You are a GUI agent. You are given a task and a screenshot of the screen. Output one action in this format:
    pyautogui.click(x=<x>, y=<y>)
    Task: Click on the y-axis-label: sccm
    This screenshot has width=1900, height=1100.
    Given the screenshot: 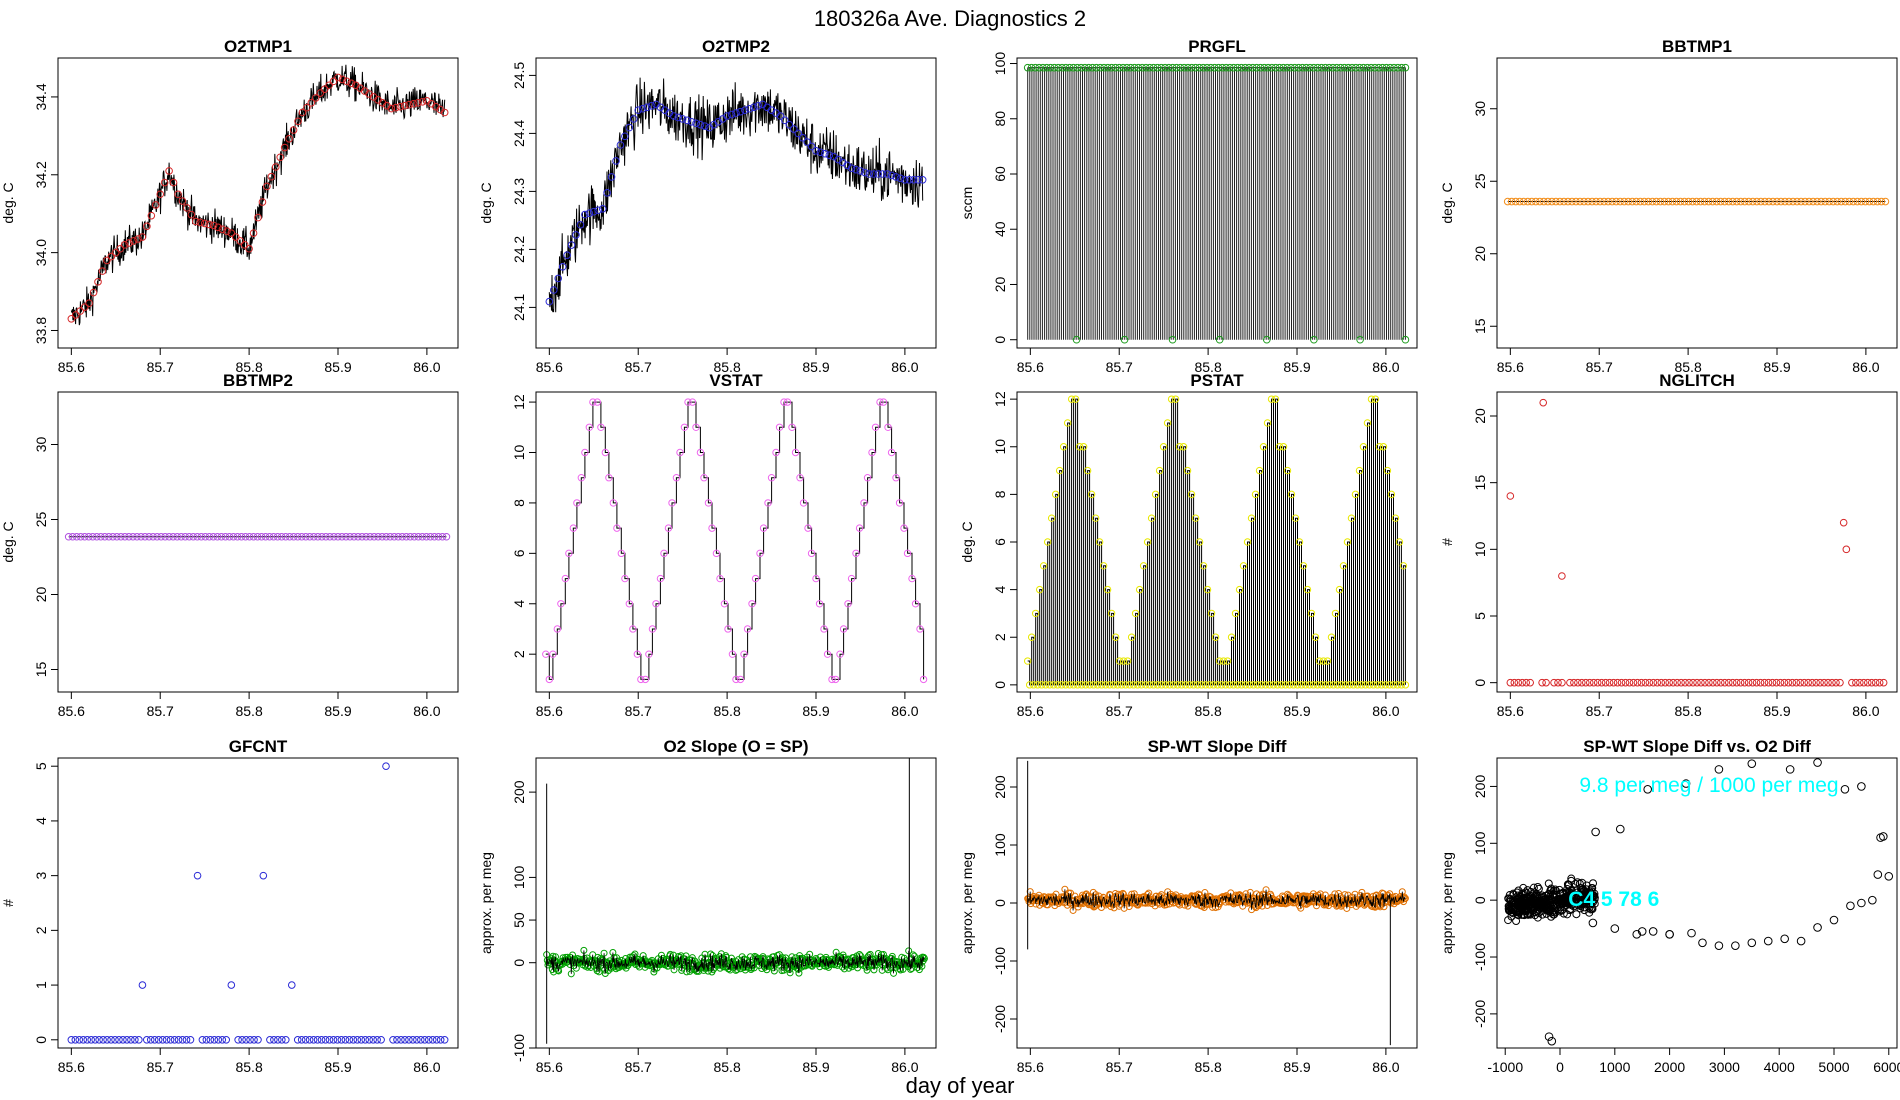 What is the action you would take?
    pyautogui.click(x=967, y=203)
    